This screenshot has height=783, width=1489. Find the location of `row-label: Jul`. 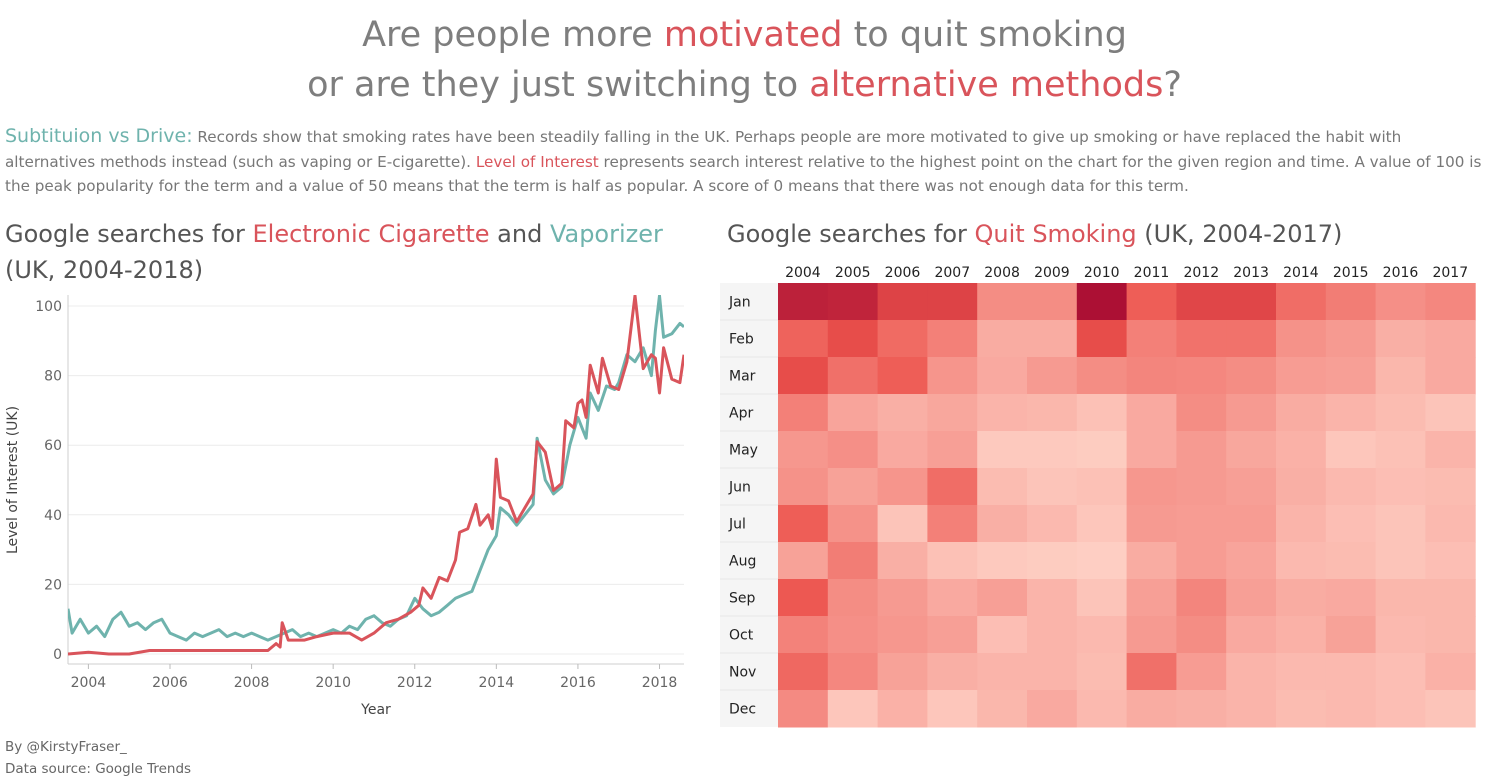

row-label: Jul is located at coordinates (737, 525).